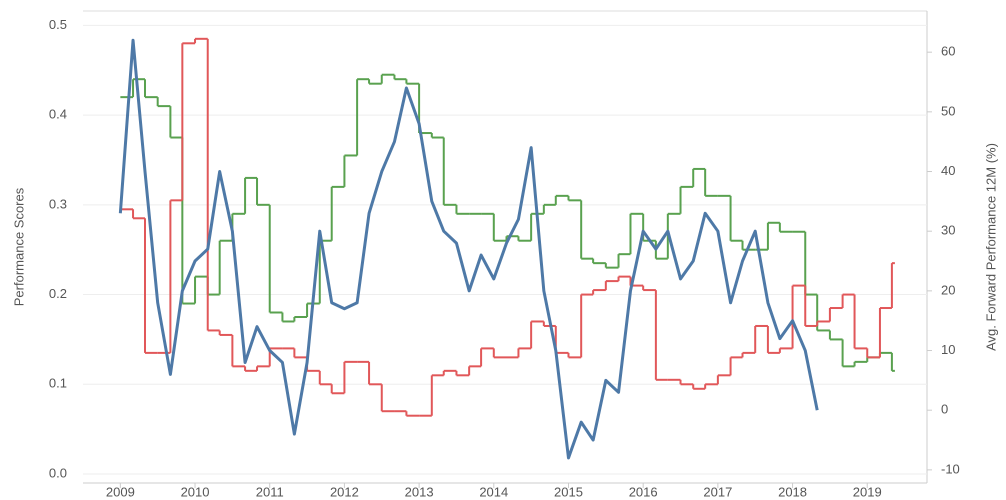 This screenshot has width=1006, height=500. I want to click on y2-tick-label: 30, so click(948, 230).